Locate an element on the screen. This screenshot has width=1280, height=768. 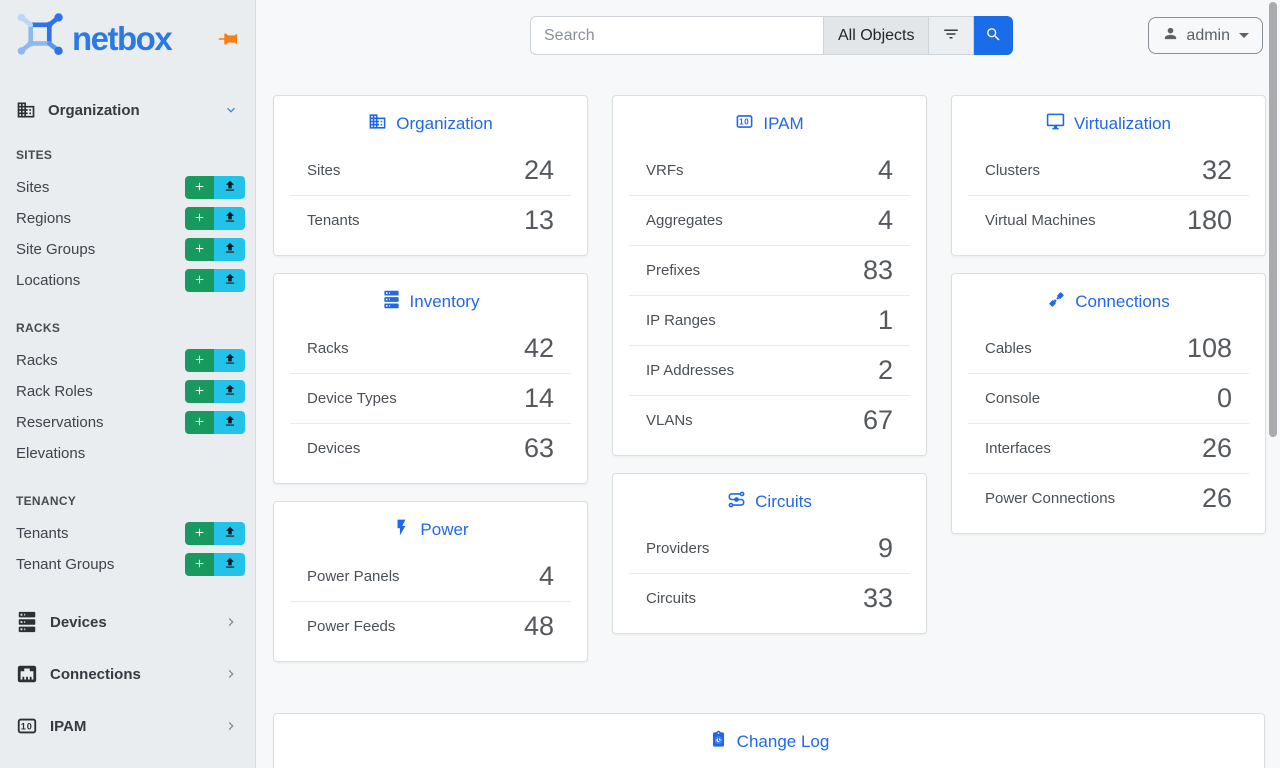
search-submit-button is located at coordinates (994, 35).